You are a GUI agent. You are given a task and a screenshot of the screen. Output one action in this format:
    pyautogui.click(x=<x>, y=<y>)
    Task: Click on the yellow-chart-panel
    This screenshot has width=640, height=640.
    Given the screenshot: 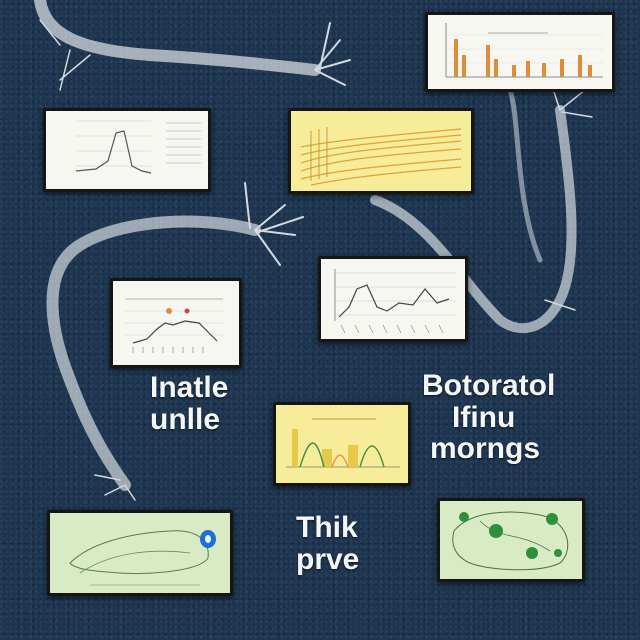 What is the action you would take?
    pyautogui.click(x=342, y=444)
    